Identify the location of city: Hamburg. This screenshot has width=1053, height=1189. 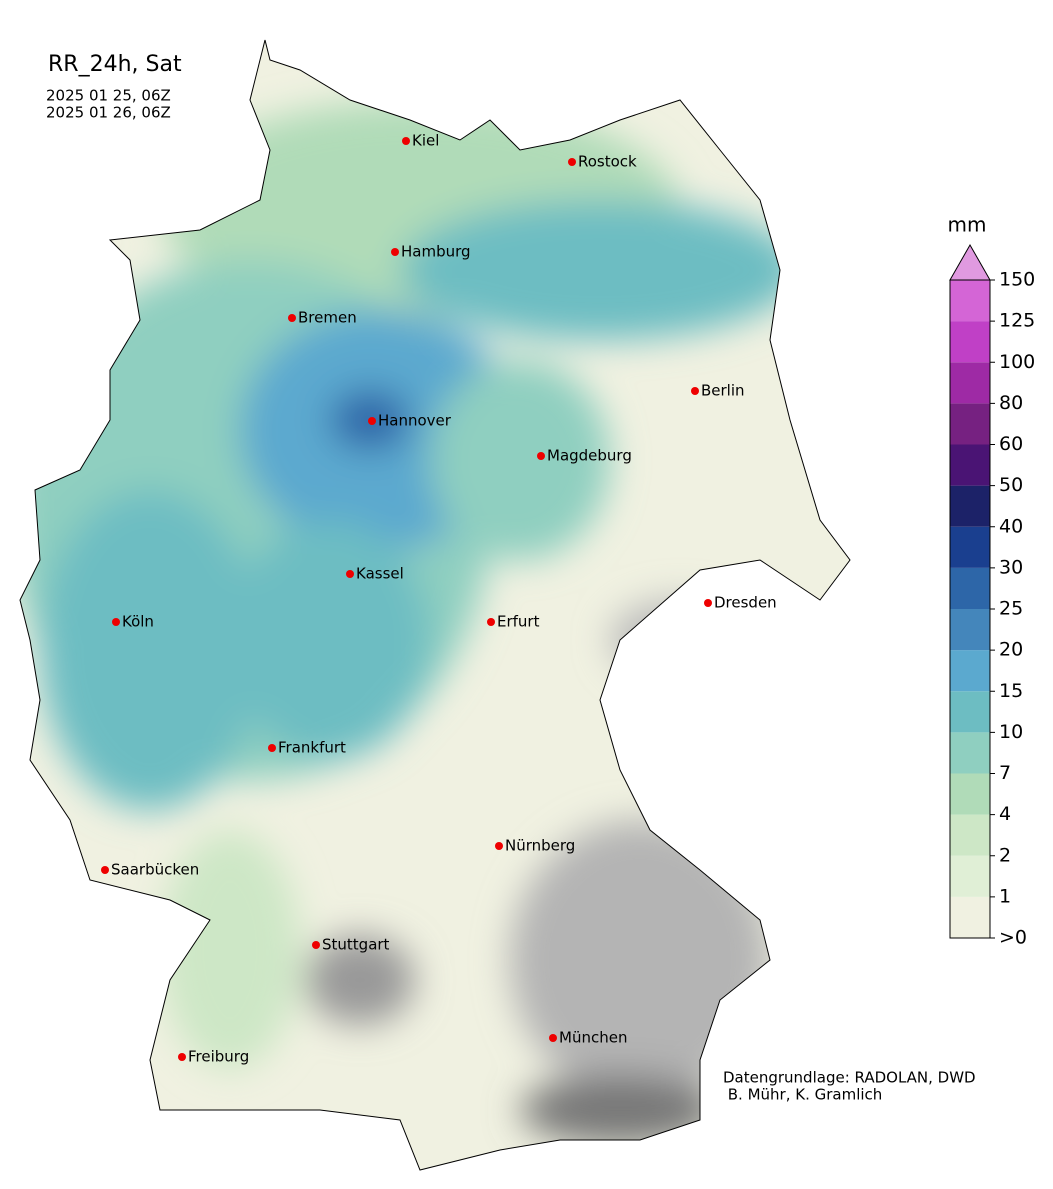
(431, 252).